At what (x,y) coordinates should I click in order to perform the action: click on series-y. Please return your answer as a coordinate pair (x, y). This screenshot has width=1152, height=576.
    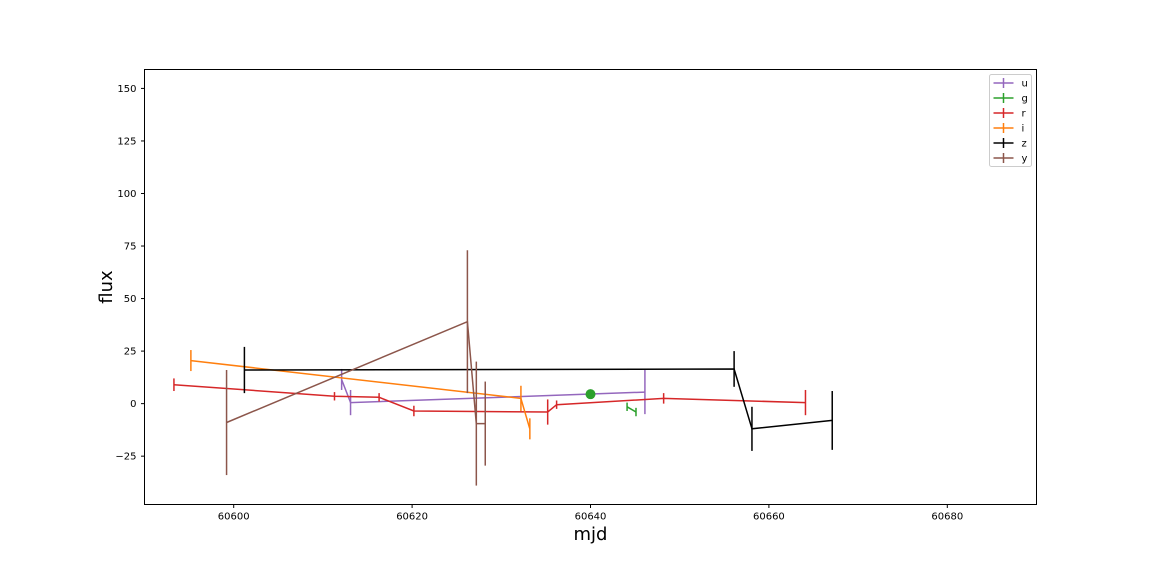
    Looking at the image, I should click on (355, 368).